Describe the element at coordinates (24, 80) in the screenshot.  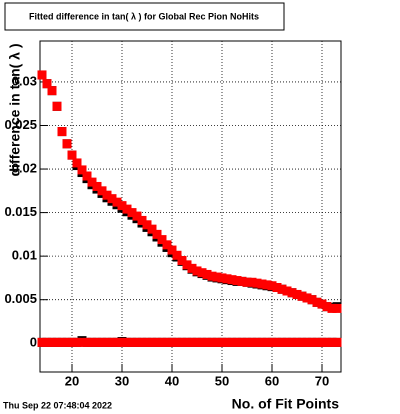
I see `y-tick-label: 0.03` at that location.